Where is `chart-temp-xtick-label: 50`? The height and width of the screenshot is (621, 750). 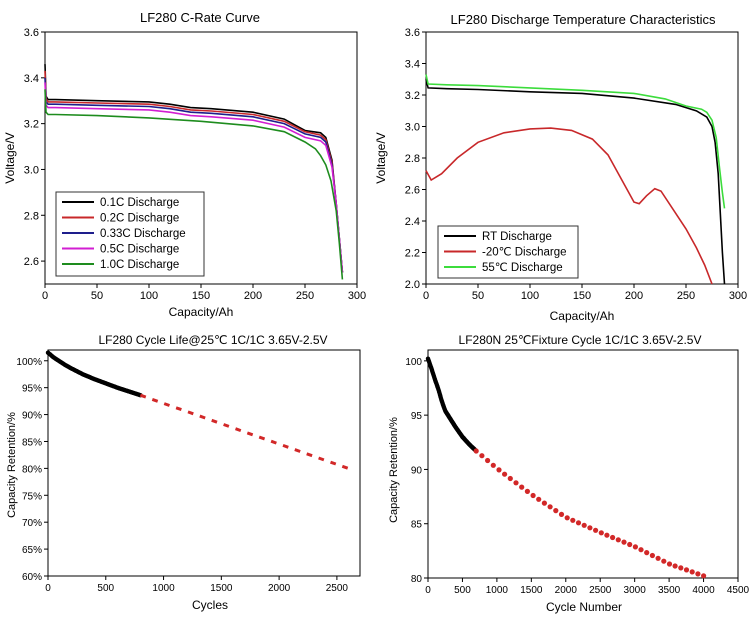
chart-temp-xtick-label: 50 is located at coordinates (478, 296).